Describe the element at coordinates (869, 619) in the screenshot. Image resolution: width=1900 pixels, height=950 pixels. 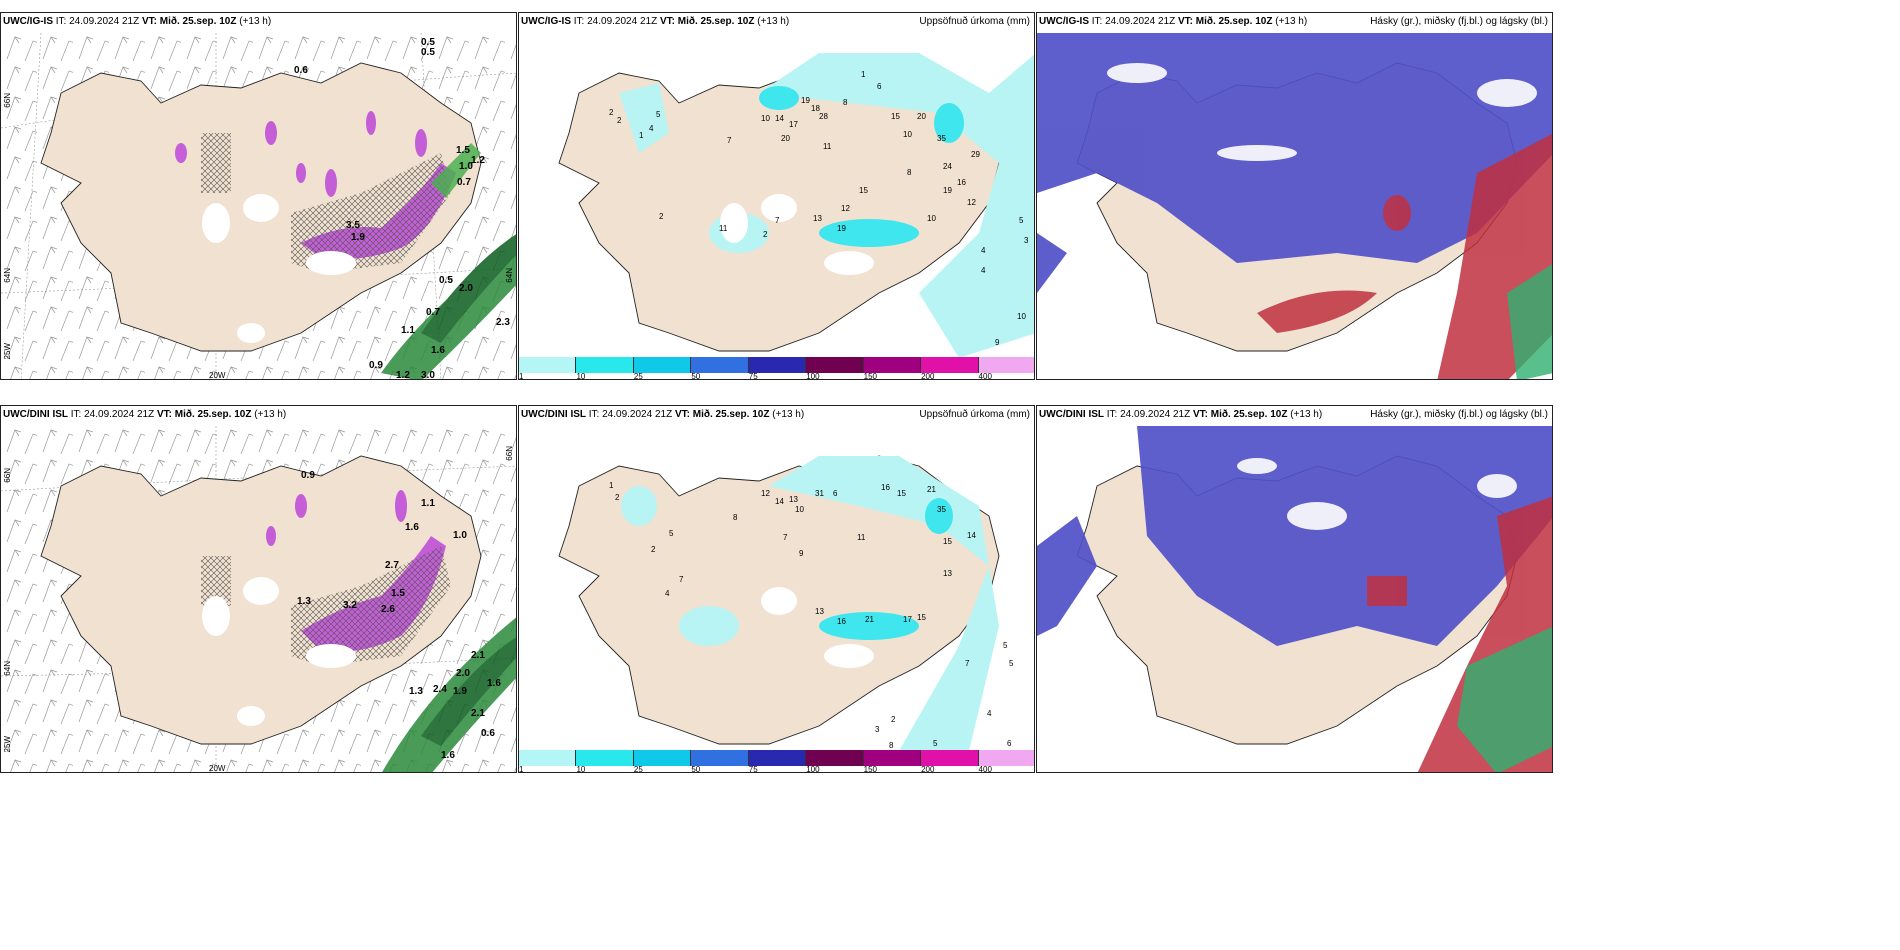
I see `value-label: 21` at that location.